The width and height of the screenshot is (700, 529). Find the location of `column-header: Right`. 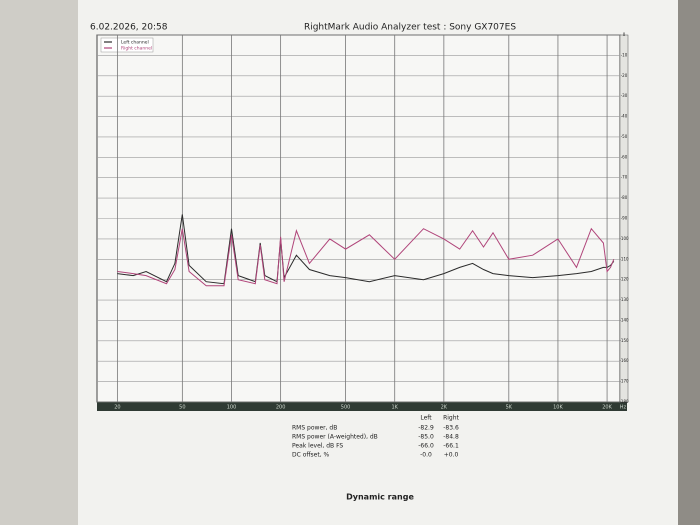

column-header: Right is located at coordinates (451, 418).